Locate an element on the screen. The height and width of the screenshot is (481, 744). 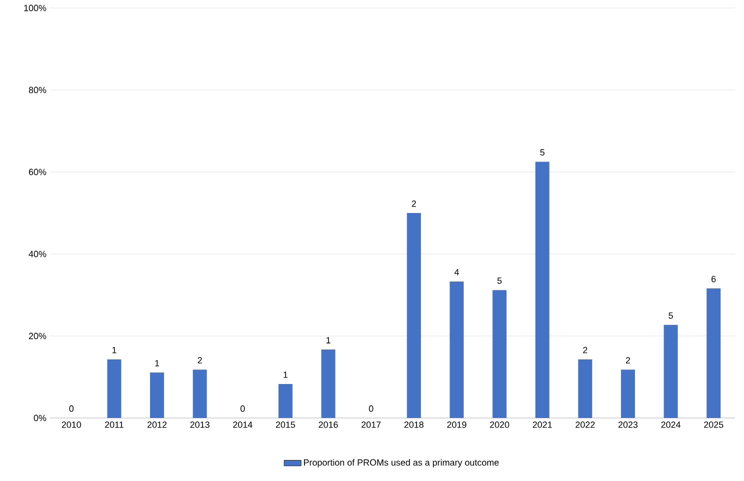
y-tick-label: 80% is located at coordinates (37, 90).